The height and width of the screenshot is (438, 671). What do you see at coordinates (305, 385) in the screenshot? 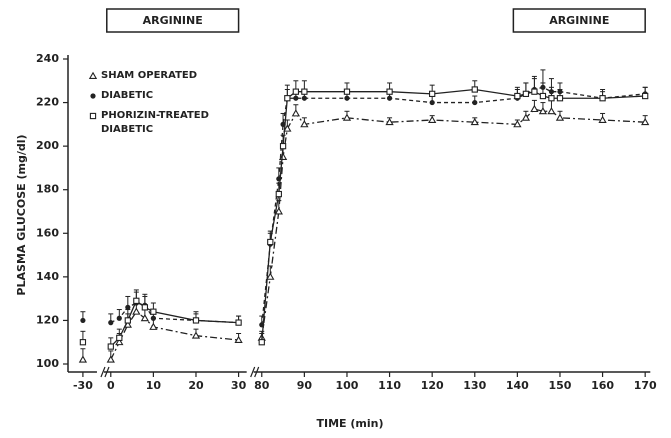
I see `x-tick-label: 90` at bounding box center [305, 385].